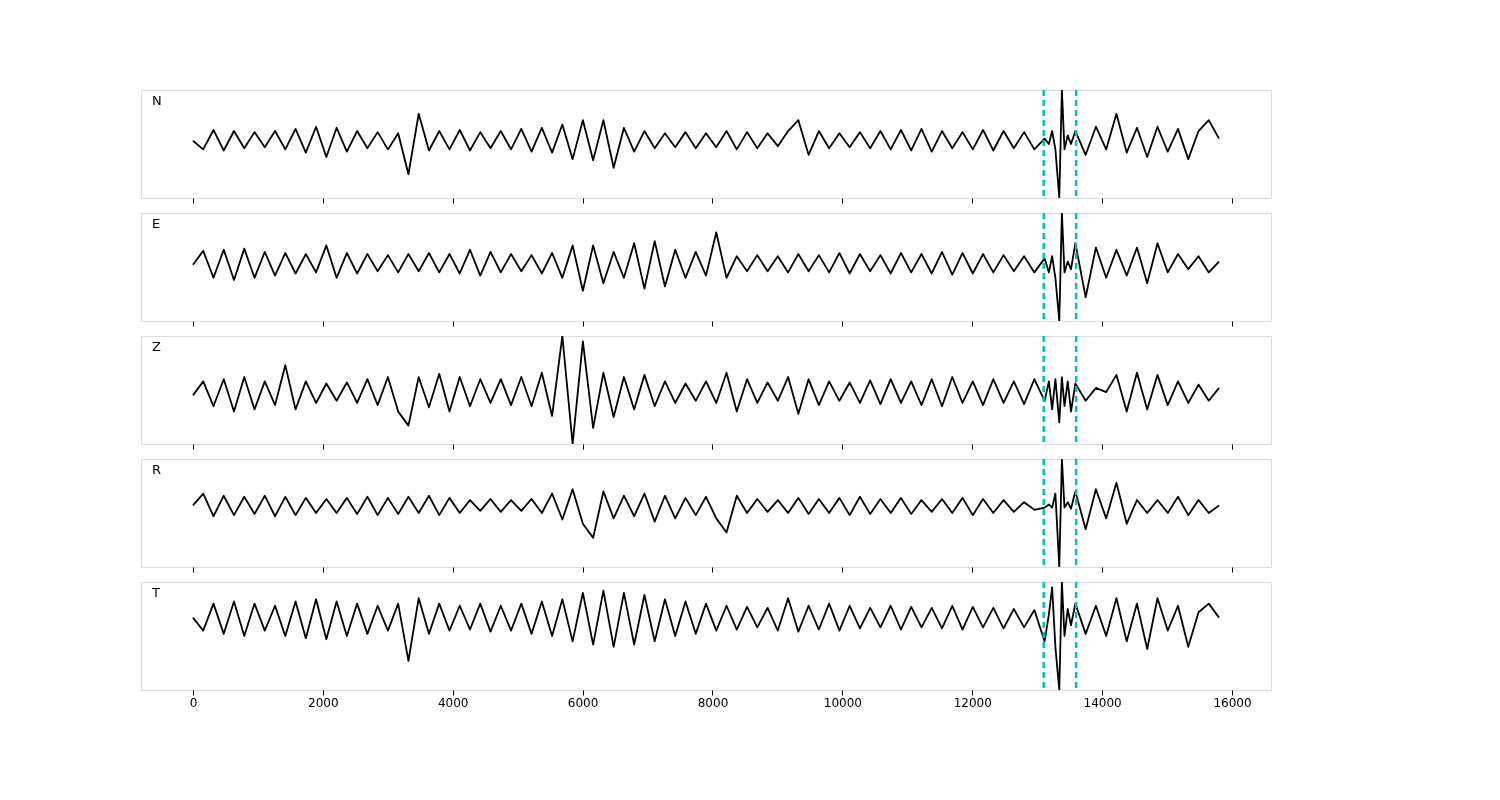 This screenshot has height=800, width=1500. I want to click on x-tick-label: 4000, so click(453, 702).